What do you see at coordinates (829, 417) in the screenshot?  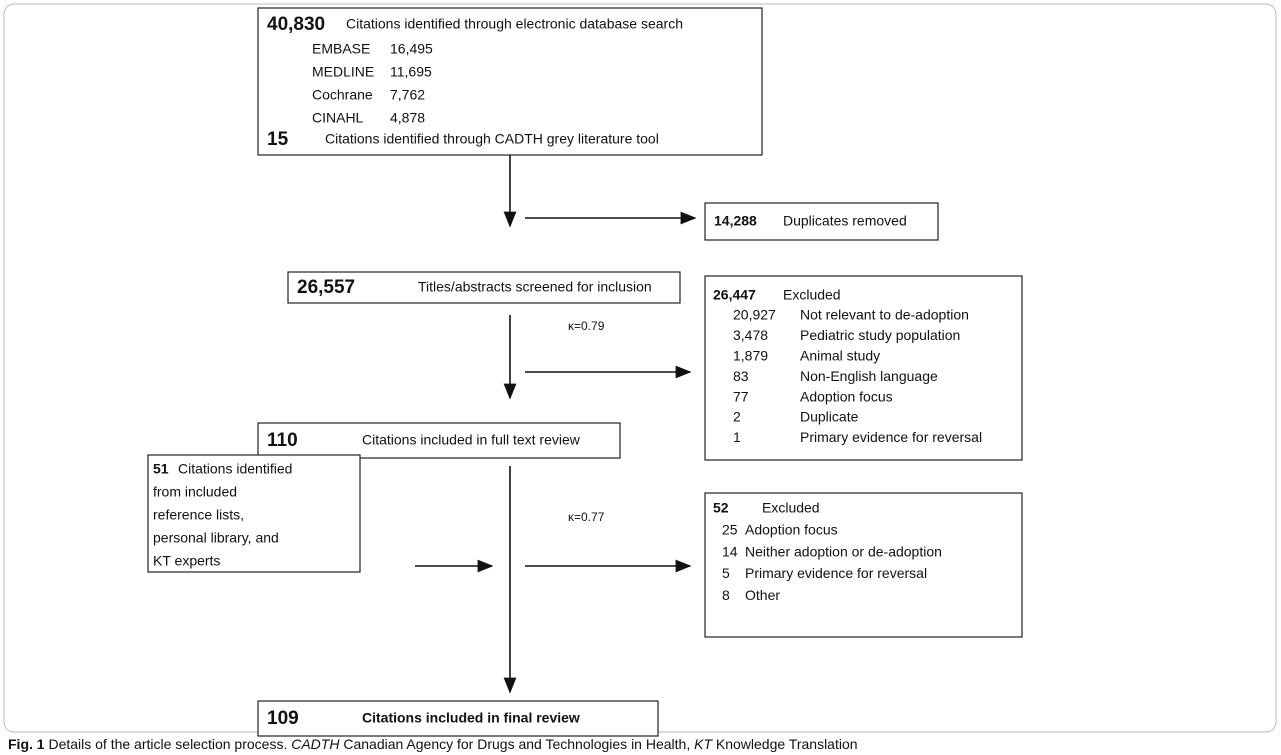 I see `reason-text: Duplicate` at bounding box center [829, 417].